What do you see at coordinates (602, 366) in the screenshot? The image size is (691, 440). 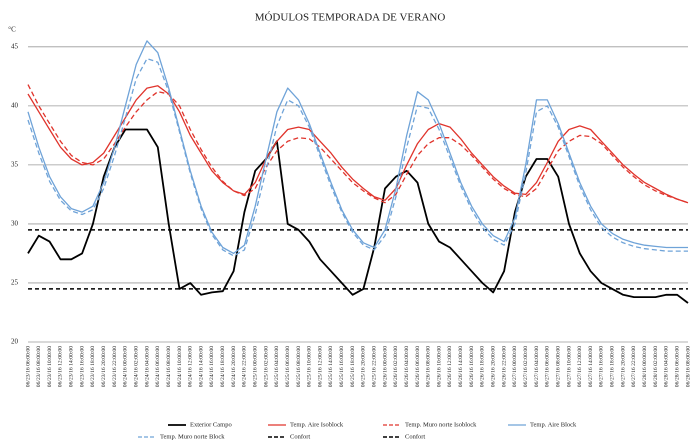 I see `x-tick-label: 06/27/16 16:00:00` at bounding box center [602, 366].